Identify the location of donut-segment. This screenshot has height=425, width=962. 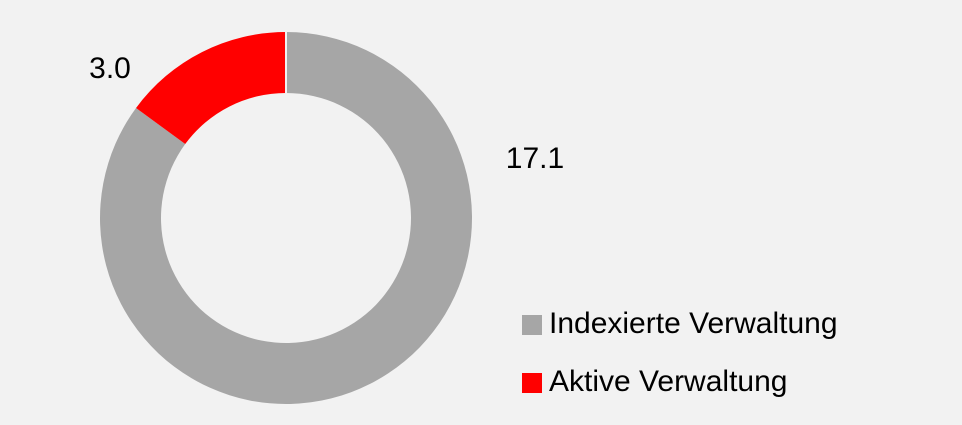
(211, 88).